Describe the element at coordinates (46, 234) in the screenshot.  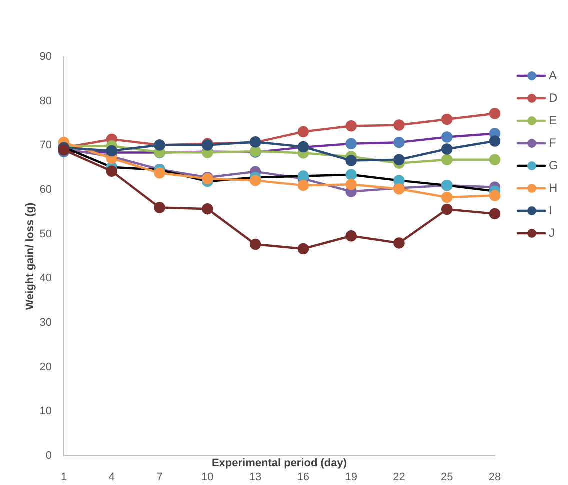
I see `y-tick-label: 50` at that location.